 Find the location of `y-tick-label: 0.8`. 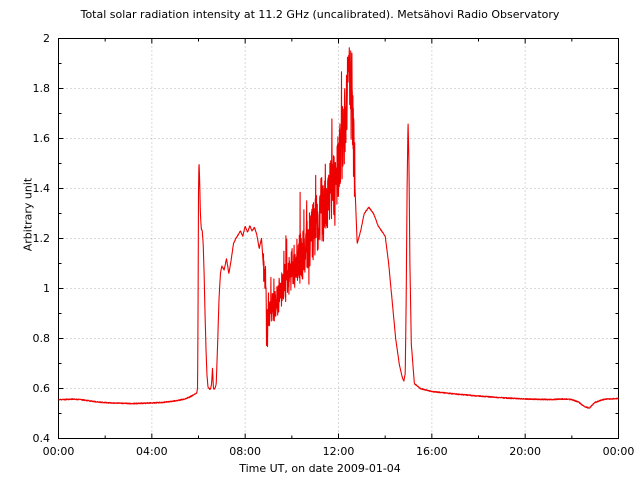

y-tick-label: 0.8 is located at coordinates (41, 338).